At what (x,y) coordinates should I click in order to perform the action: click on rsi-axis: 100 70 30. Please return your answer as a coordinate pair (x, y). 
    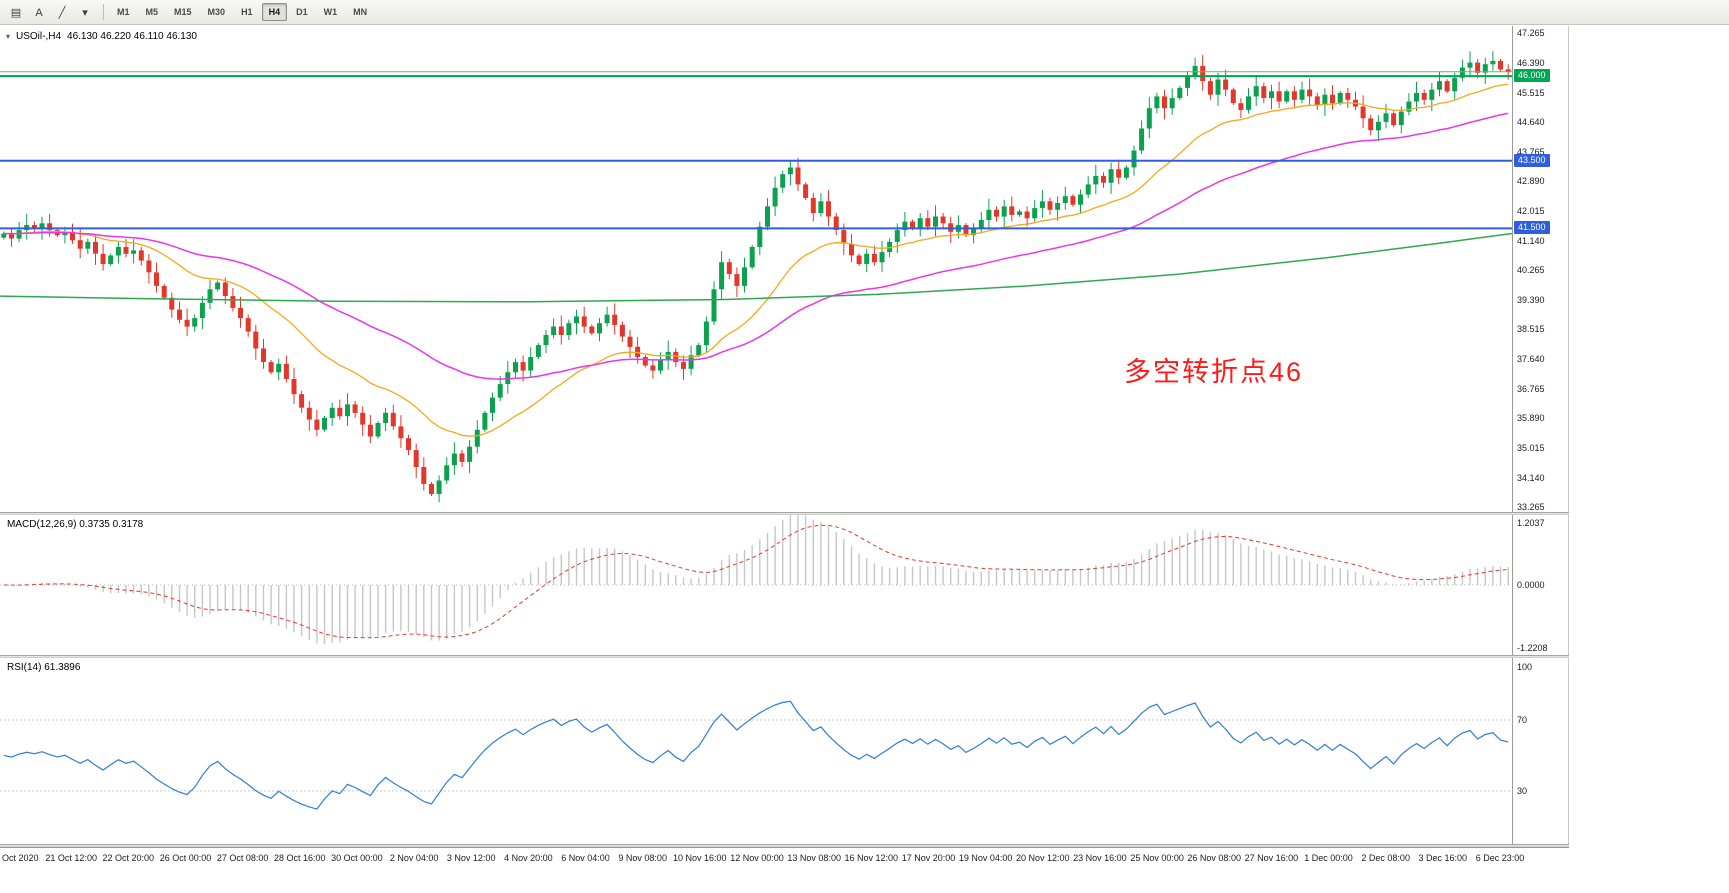
    Looking at the image, I should click on (1540, 751).